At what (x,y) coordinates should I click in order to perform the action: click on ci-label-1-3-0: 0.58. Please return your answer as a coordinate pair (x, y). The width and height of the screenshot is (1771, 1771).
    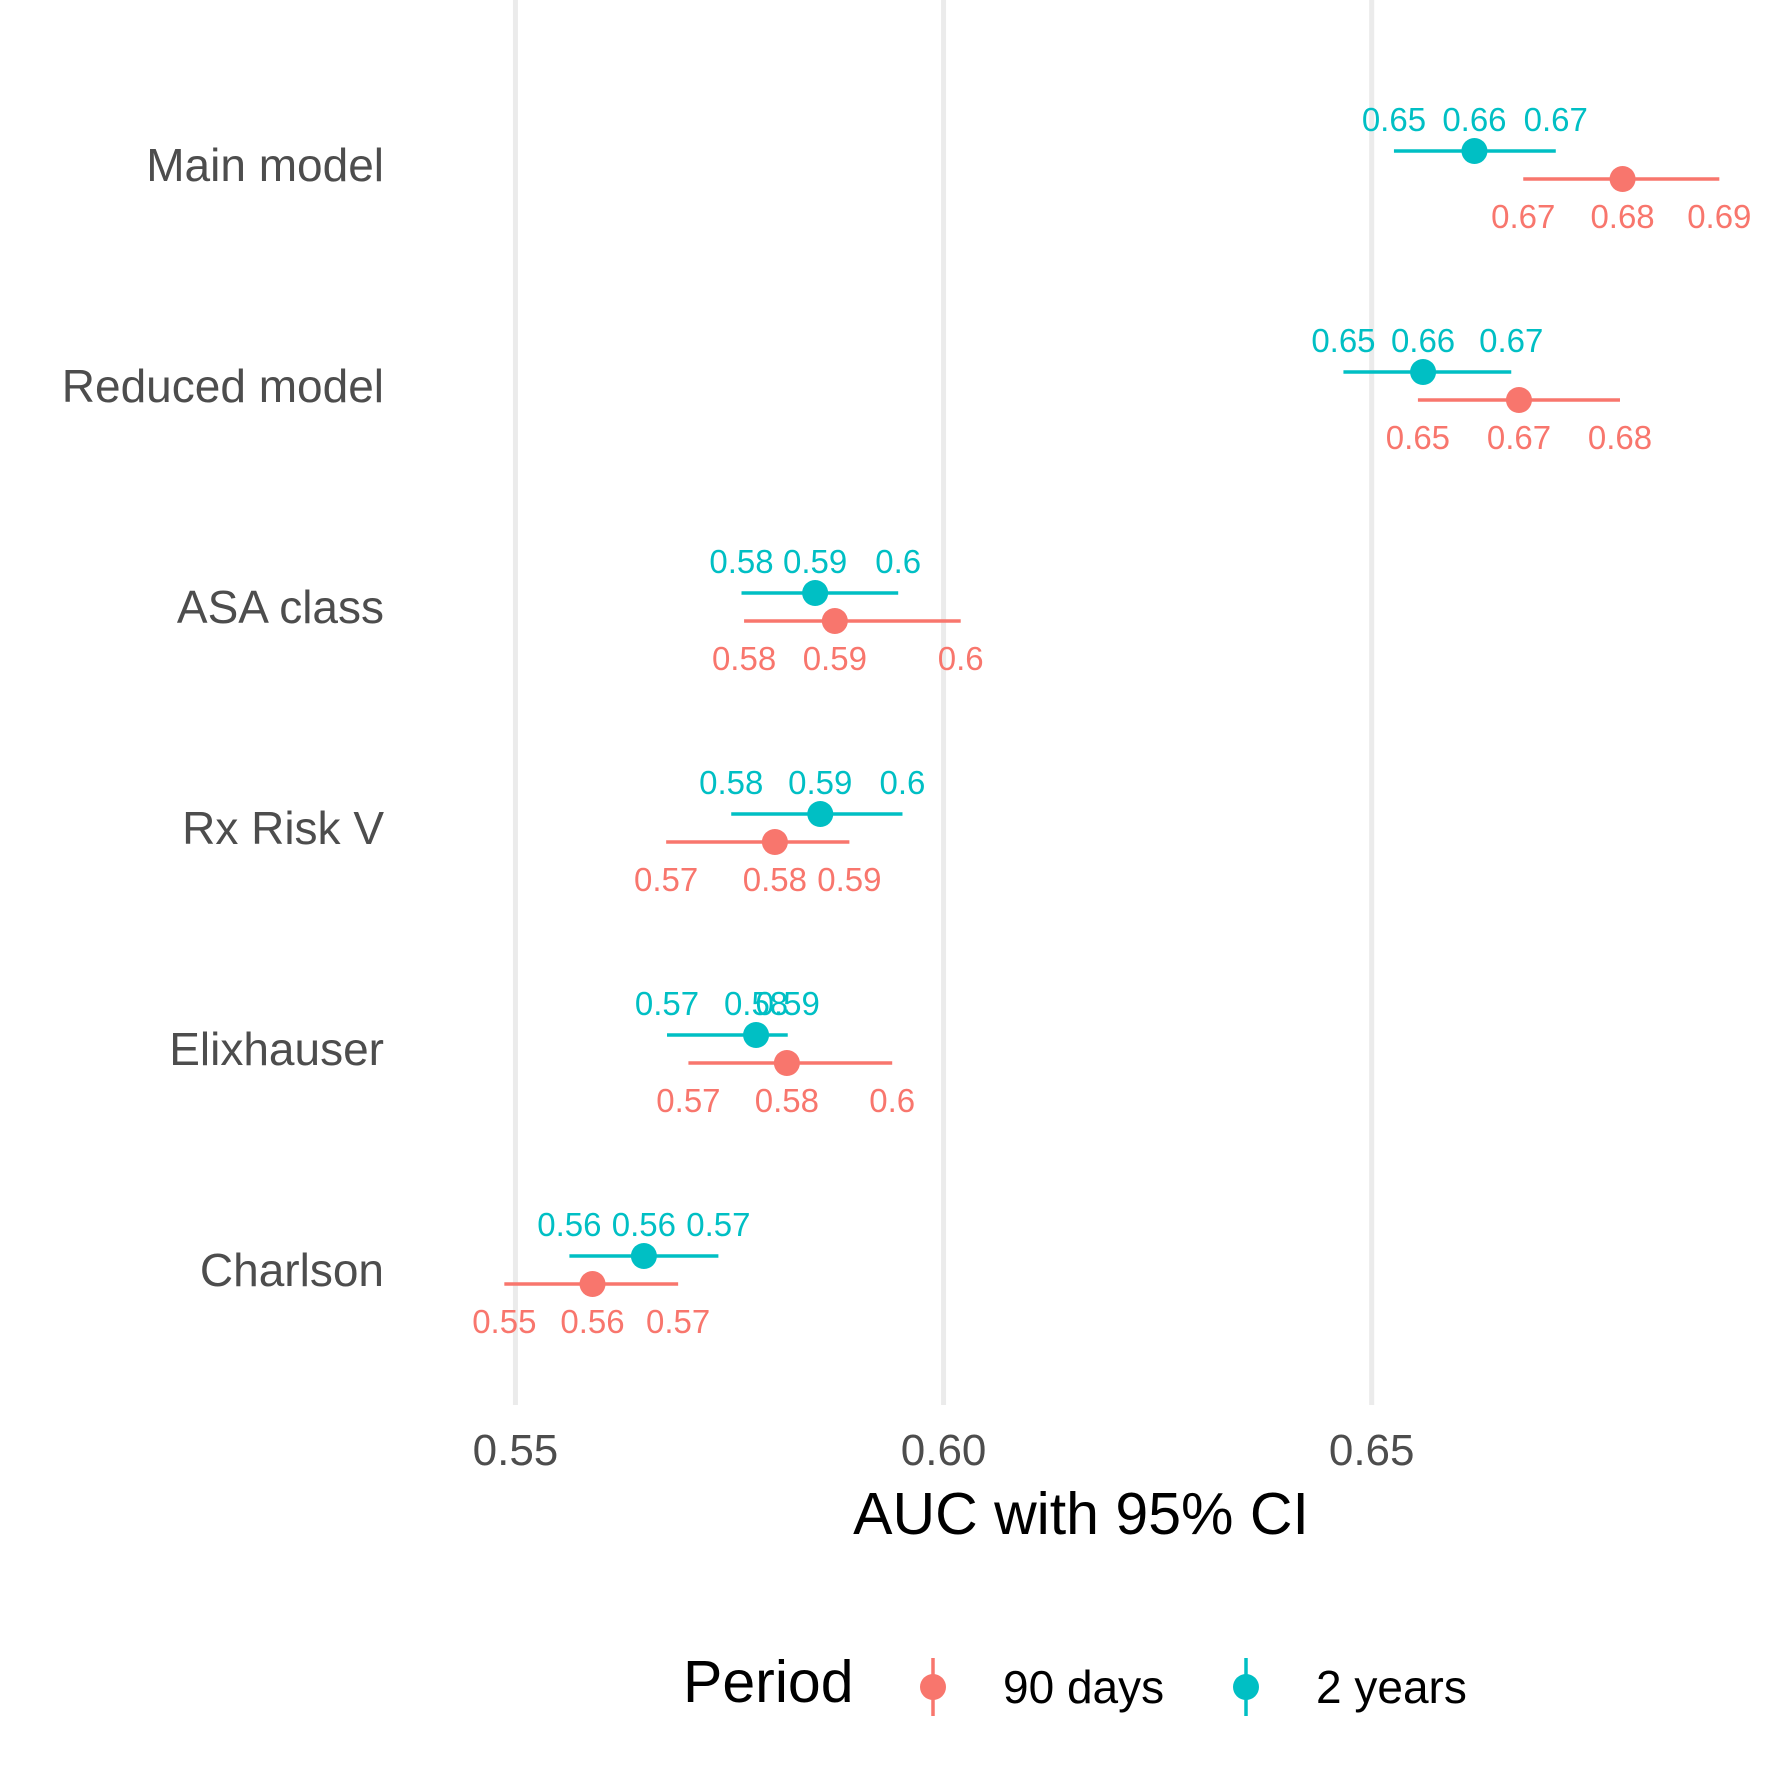
    Looking at the image, I should click on (731, 782).